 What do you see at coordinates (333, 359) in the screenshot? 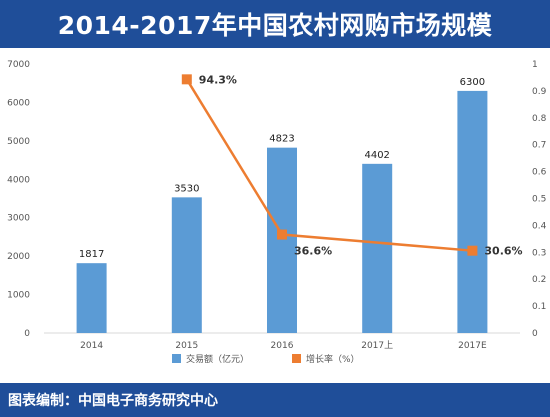
I see `legend-label-line: 增长率（%）` at bounding box center [333, 359].